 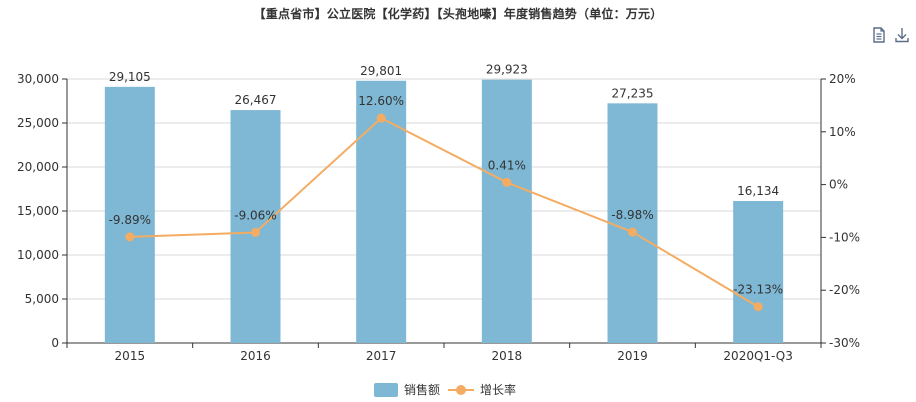 I want to click on legend-line-marker, so click(x=461, y=390).